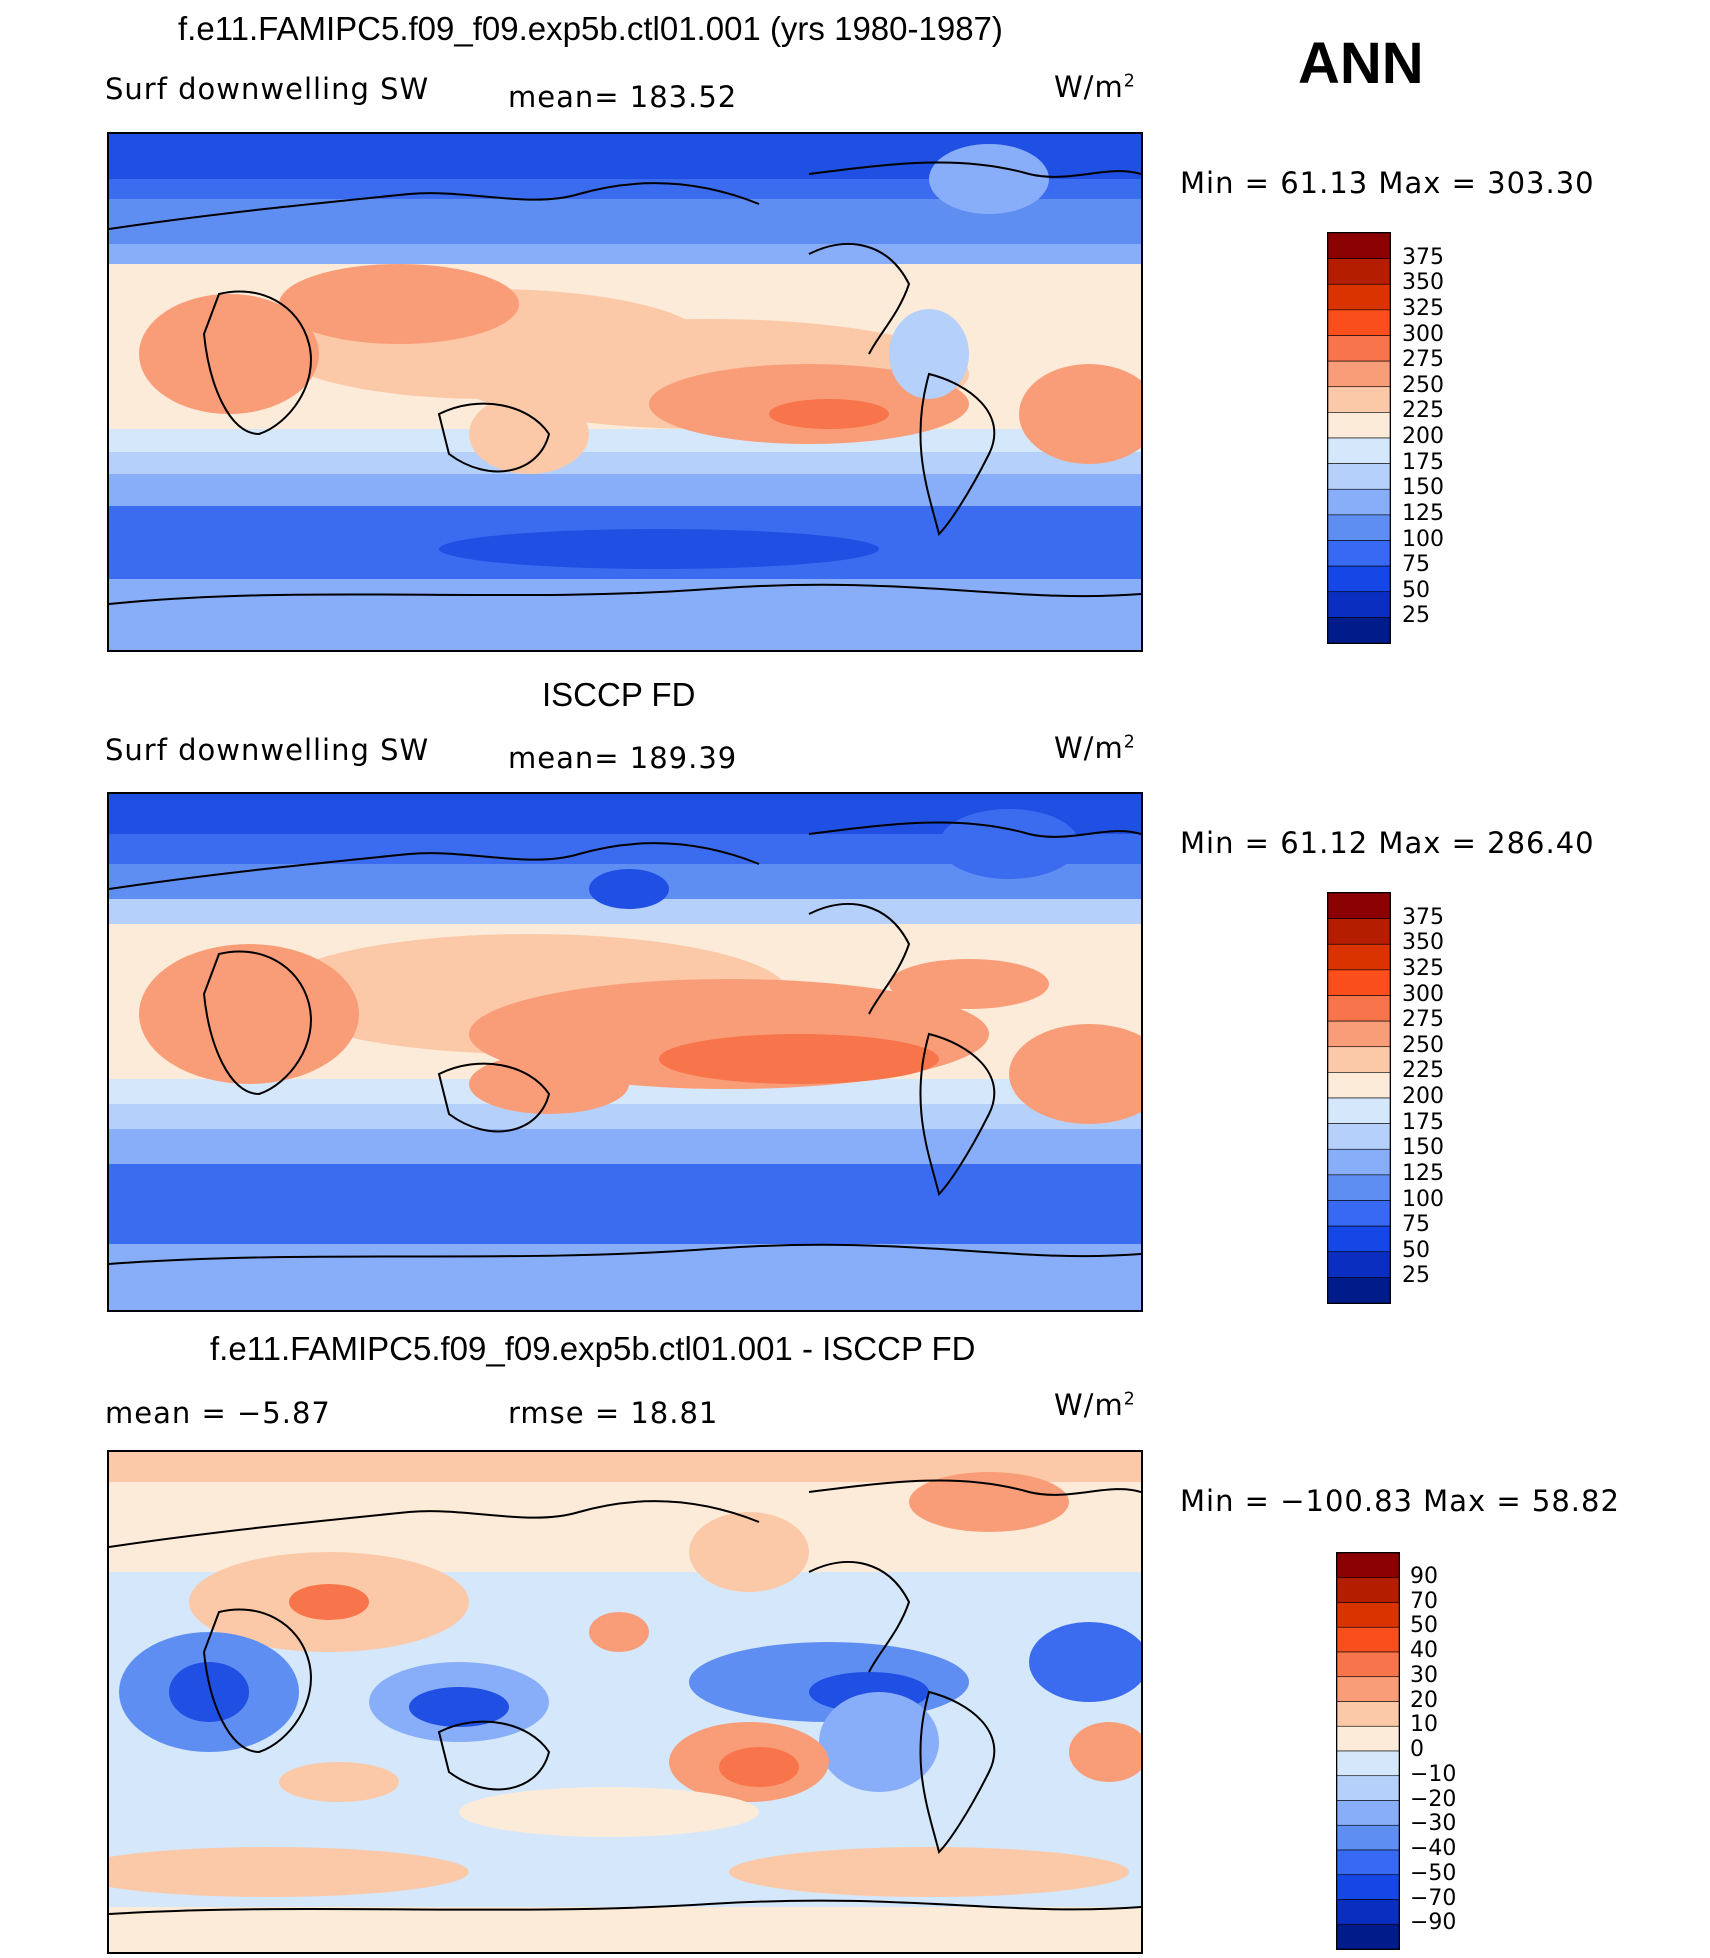 The height and width of the screenshot is (1958, 1710). I want to click on colorbar-tick-label: 275, so click(1423, 360).